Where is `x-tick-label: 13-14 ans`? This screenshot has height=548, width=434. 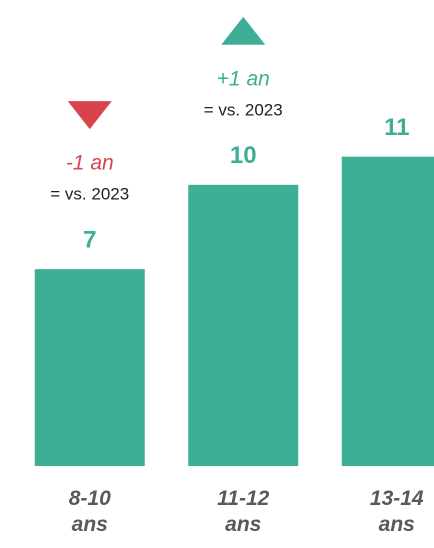
x-tick-label: 13-14 ans is located at coordinates (396, 511).